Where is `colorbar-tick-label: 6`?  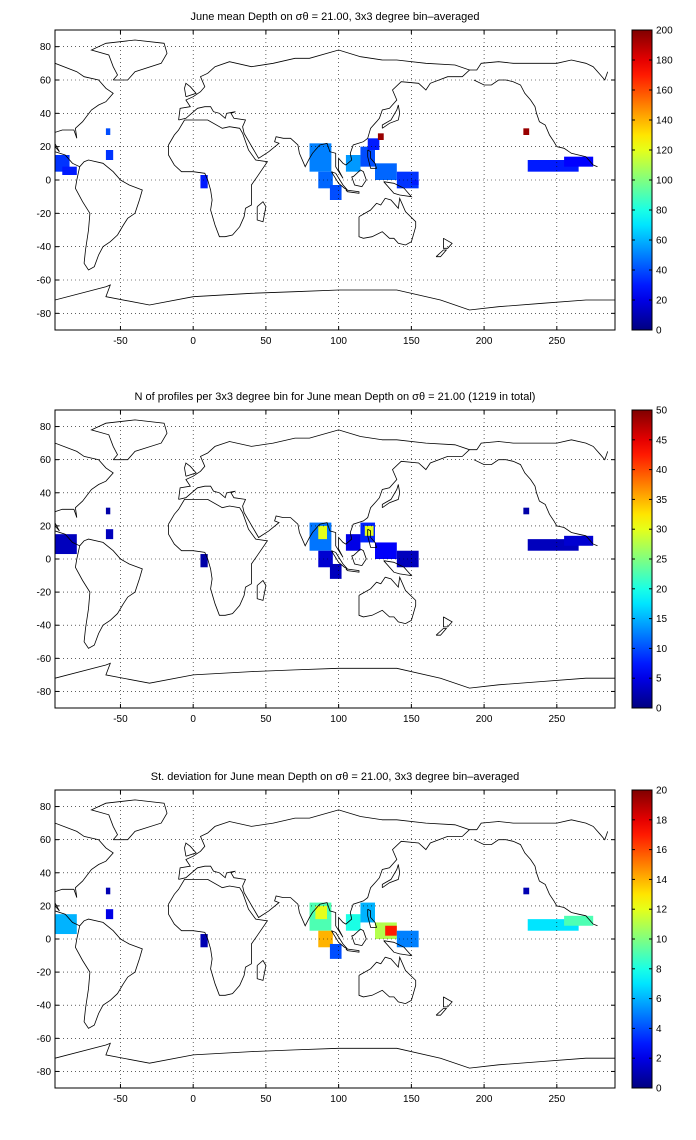 colorbar-tick-label: 6 is located at coordinates (659, 999).